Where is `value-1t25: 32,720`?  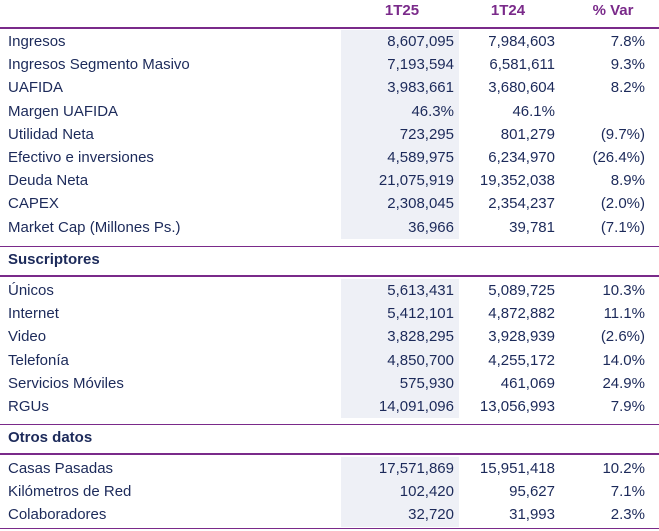 value-1t25: 32,720 is located at coordinates (431, 515).